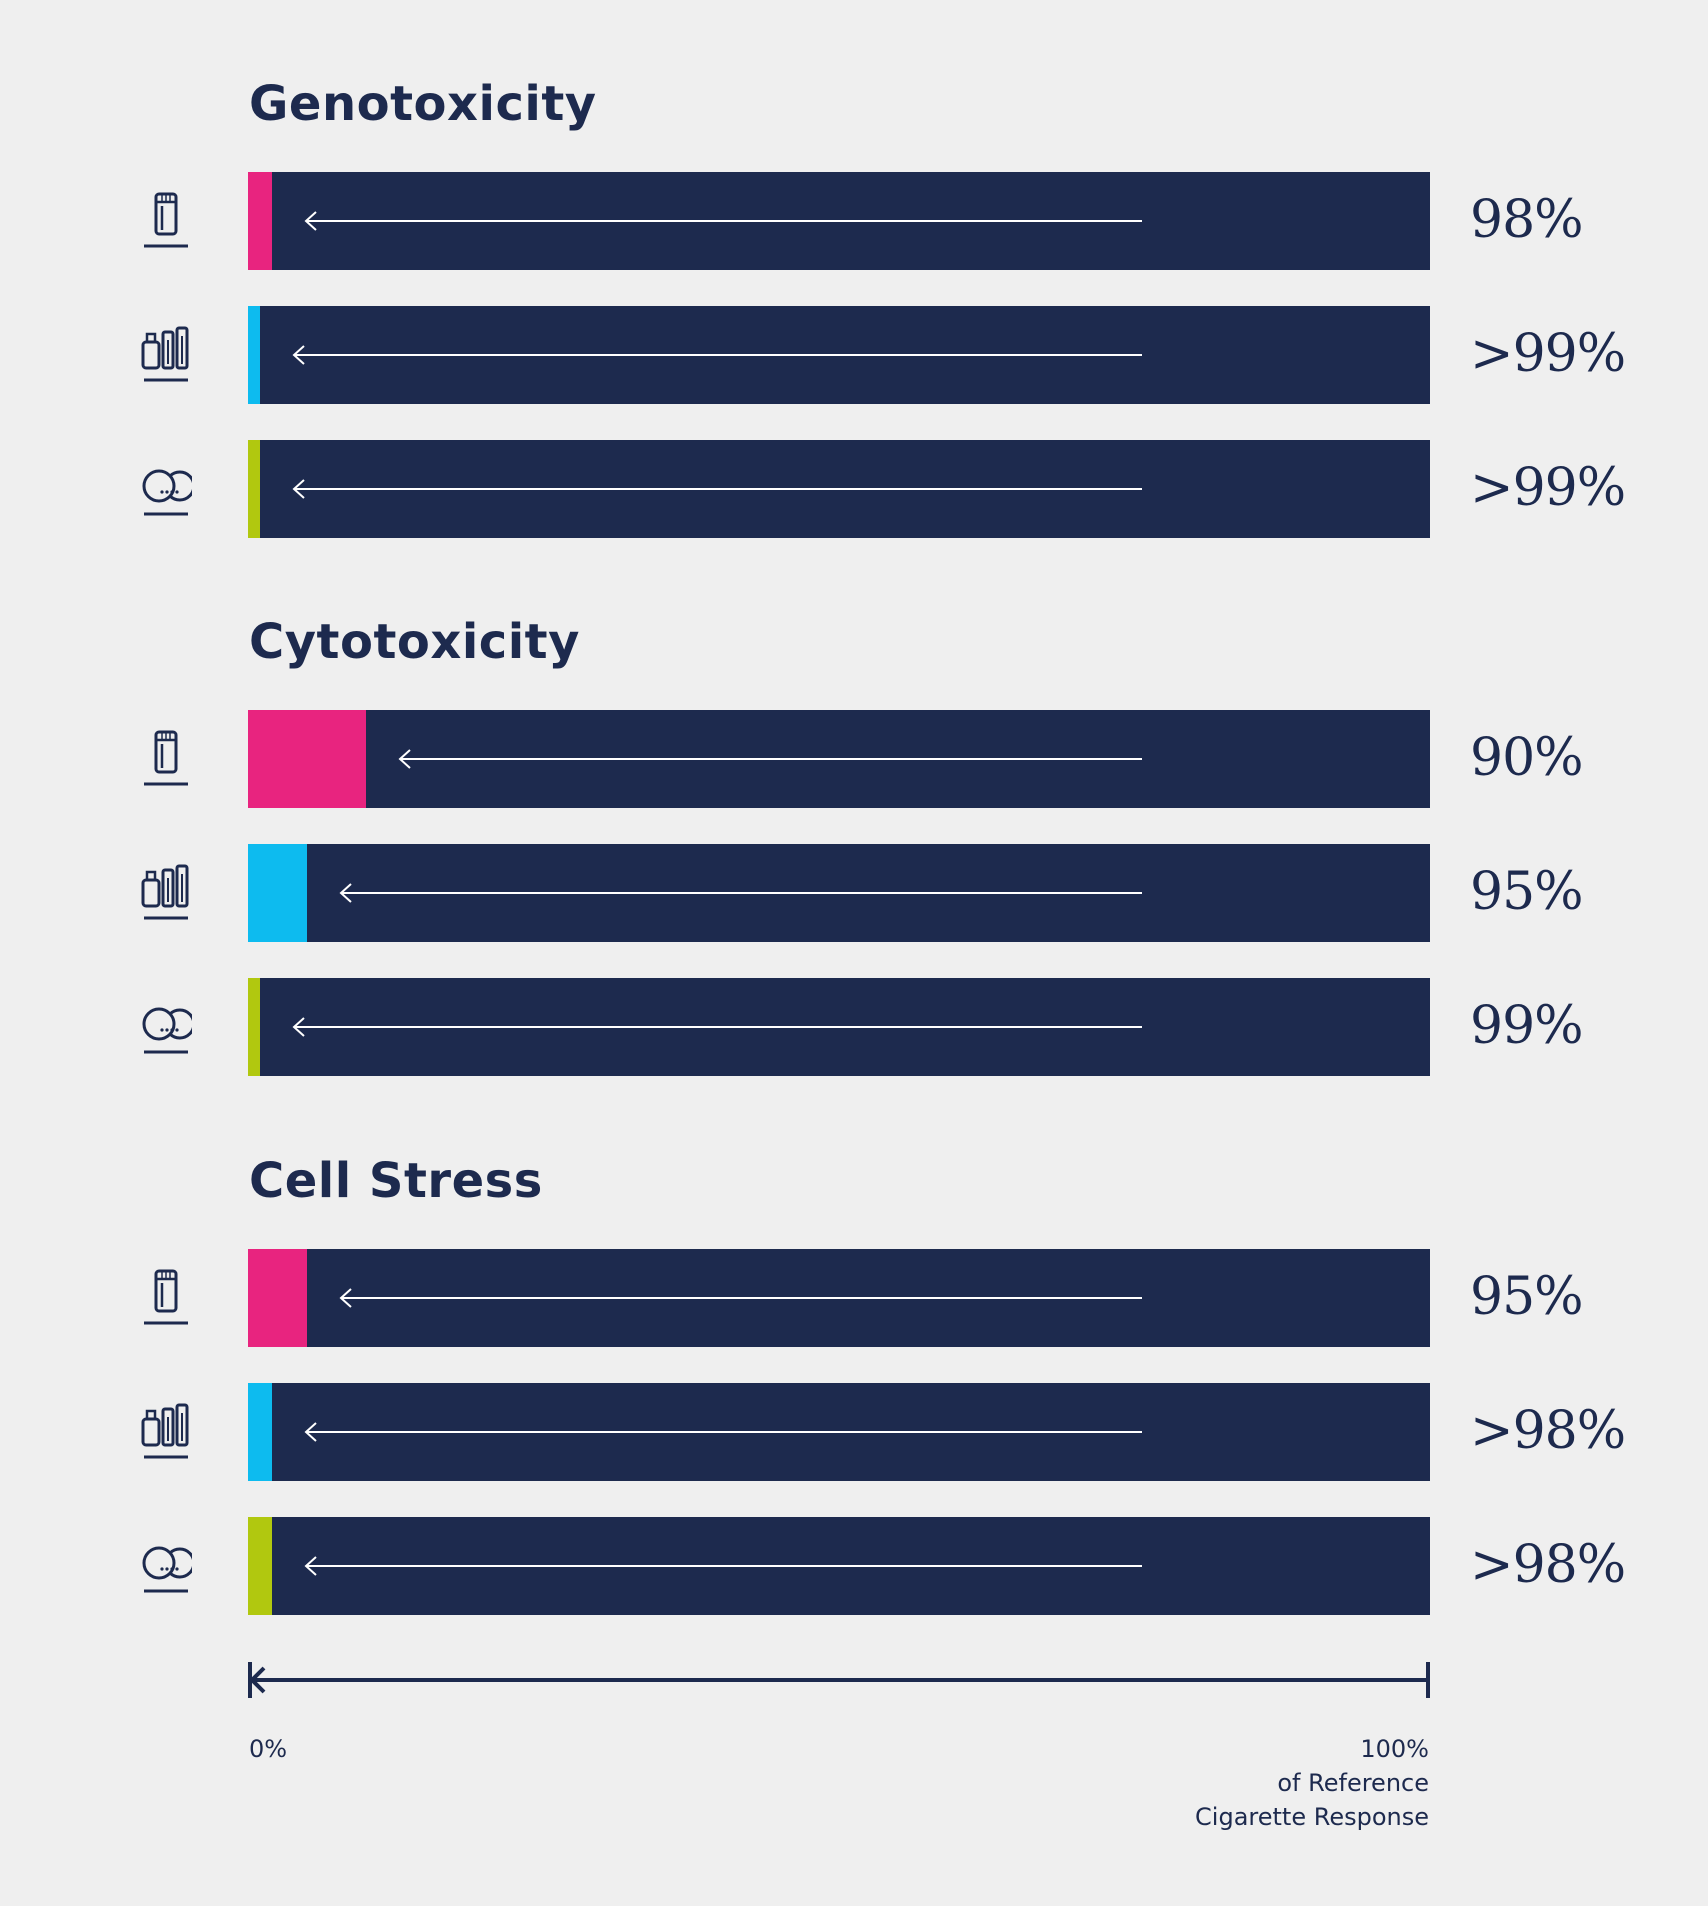 The image size is (1708, 1906). I want to click on bar-value-label: 99%, so click(1527, 1026).